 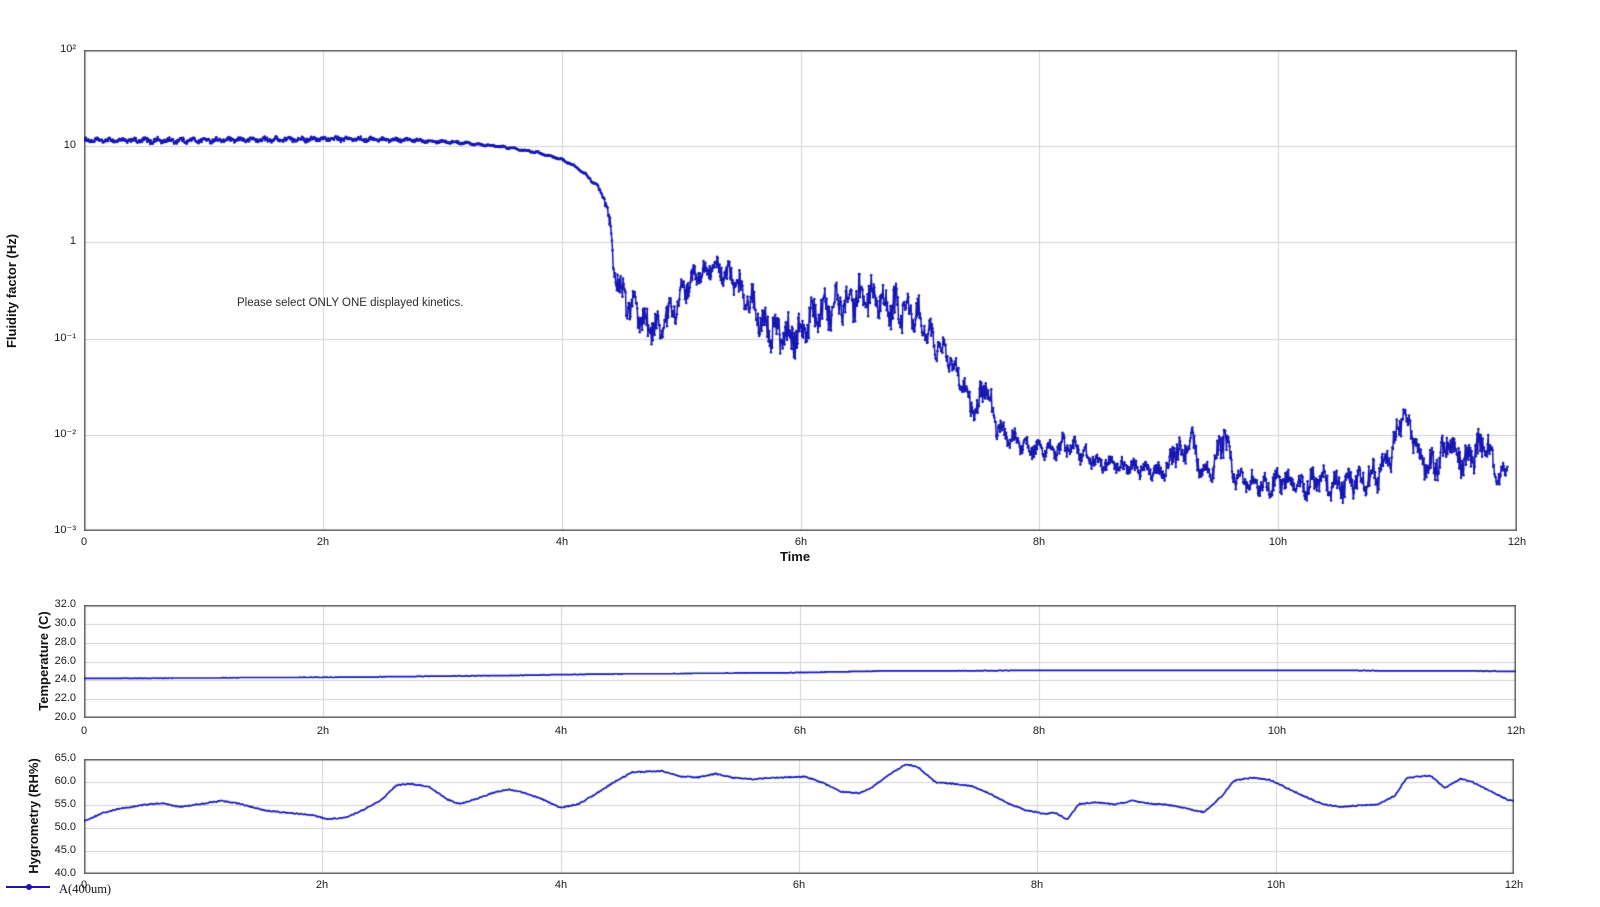 I want to click on temperature-plot-canvas, so click(x=800, y=661).